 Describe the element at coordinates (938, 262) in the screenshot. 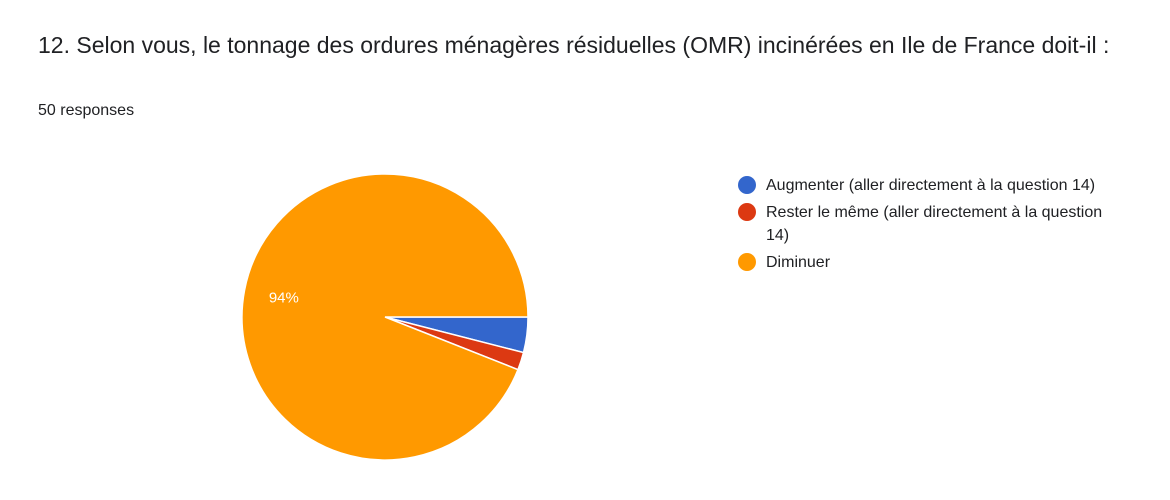

I see `legend-item-3: Diminuer` at that location.